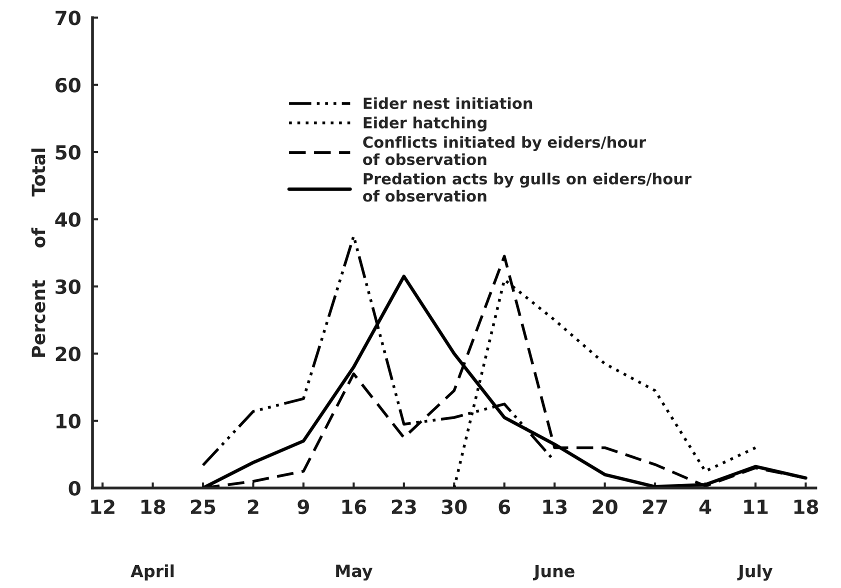 The height and width of the screenshot is (588, 841). What do you see at coordinates (504, 507) in the screenshot?
I see `x-tick-label: 6` at bounding box center [504, 507].